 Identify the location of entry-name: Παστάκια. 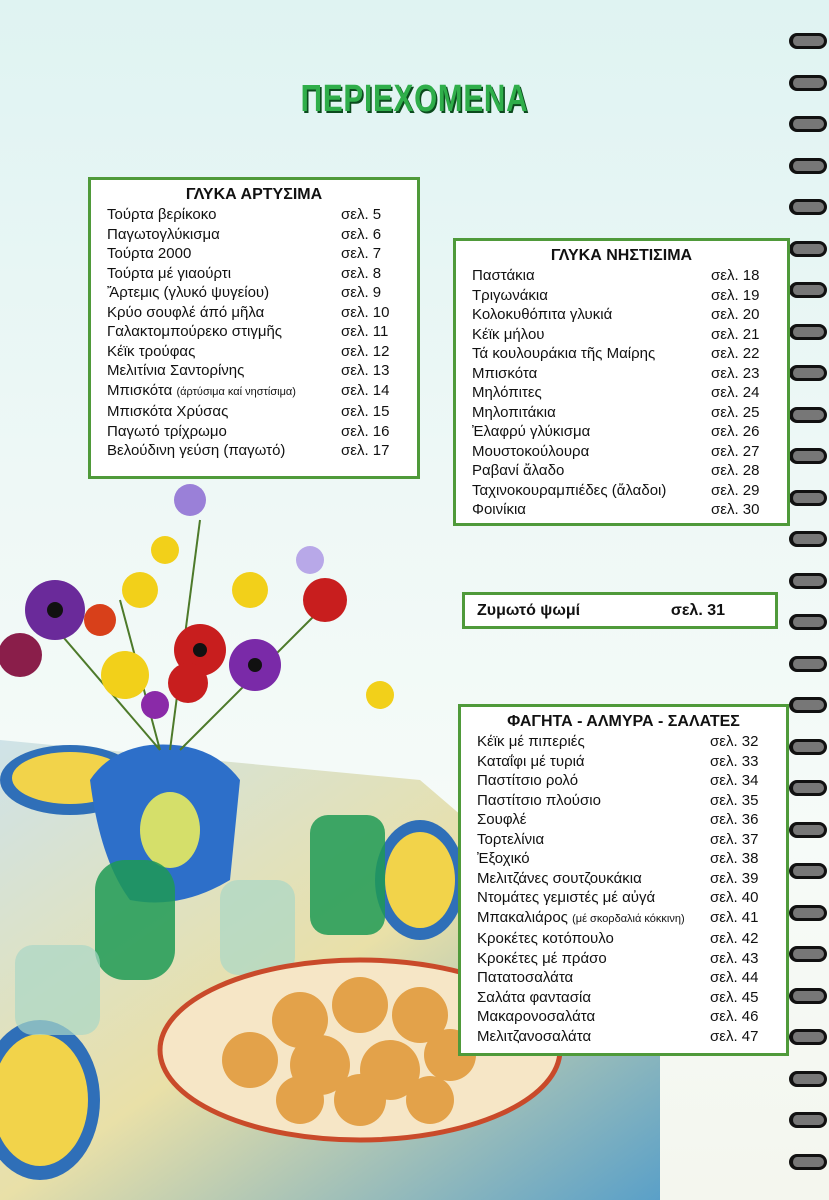
(503, 276).